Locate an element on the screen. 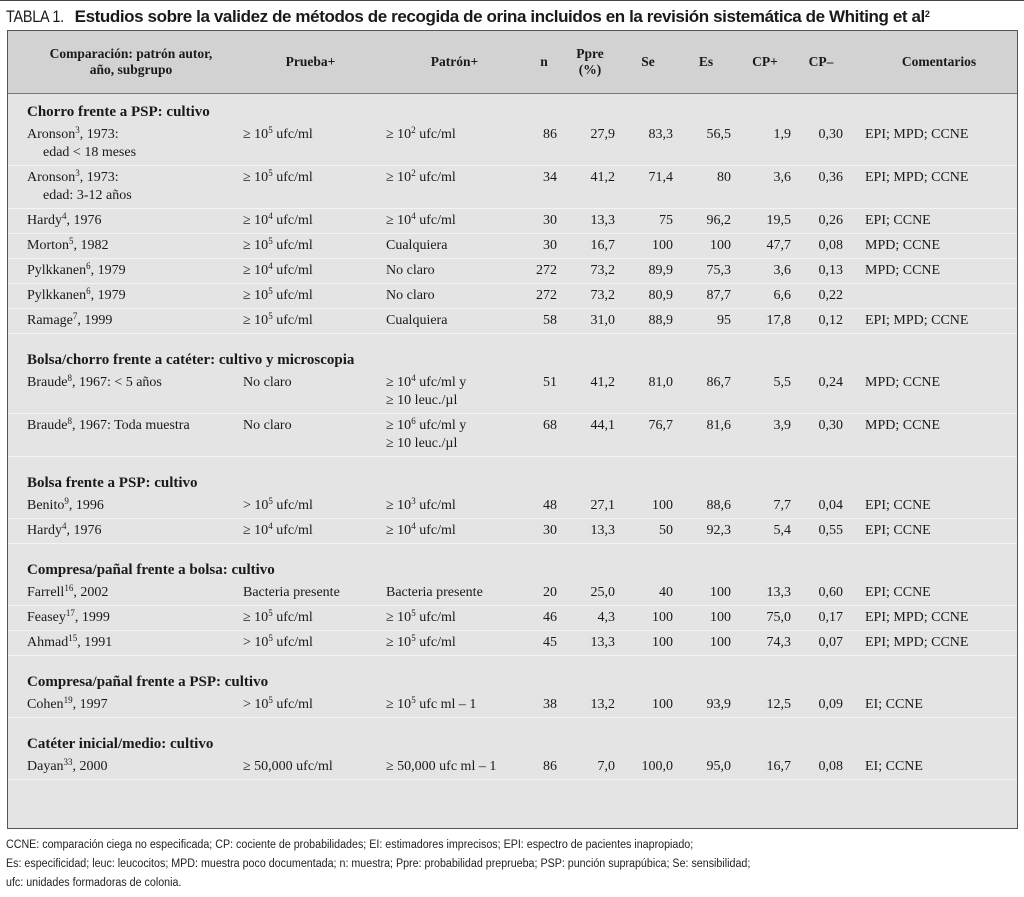 The image size is (1024, 897). cell-se: 81,0 is located at coordinates (648, 392).